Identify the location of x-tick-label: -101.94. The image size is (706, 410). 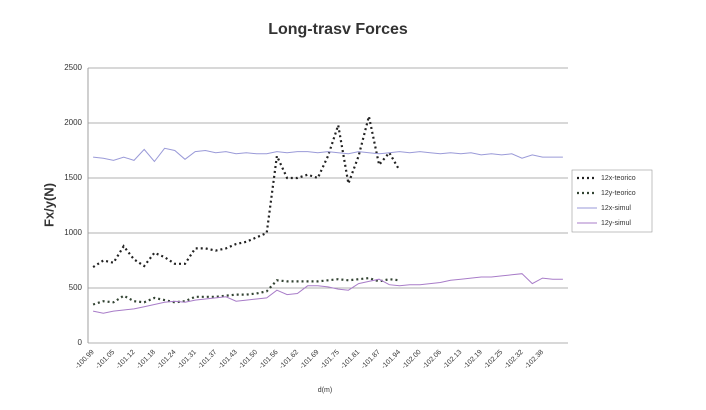
(391, 360).